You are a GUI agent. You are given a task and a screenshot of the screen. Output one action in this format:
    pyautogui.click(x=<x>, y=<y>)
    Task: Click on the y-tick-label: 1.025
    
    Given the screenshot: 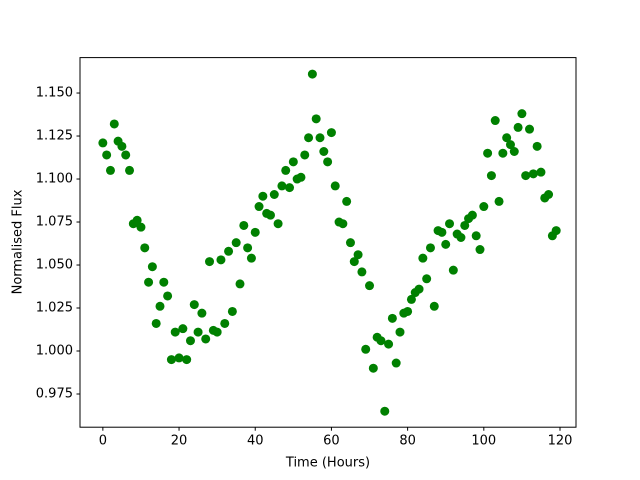 What is the action you would take?
    pyautogui.click(x=54, y=308)
    